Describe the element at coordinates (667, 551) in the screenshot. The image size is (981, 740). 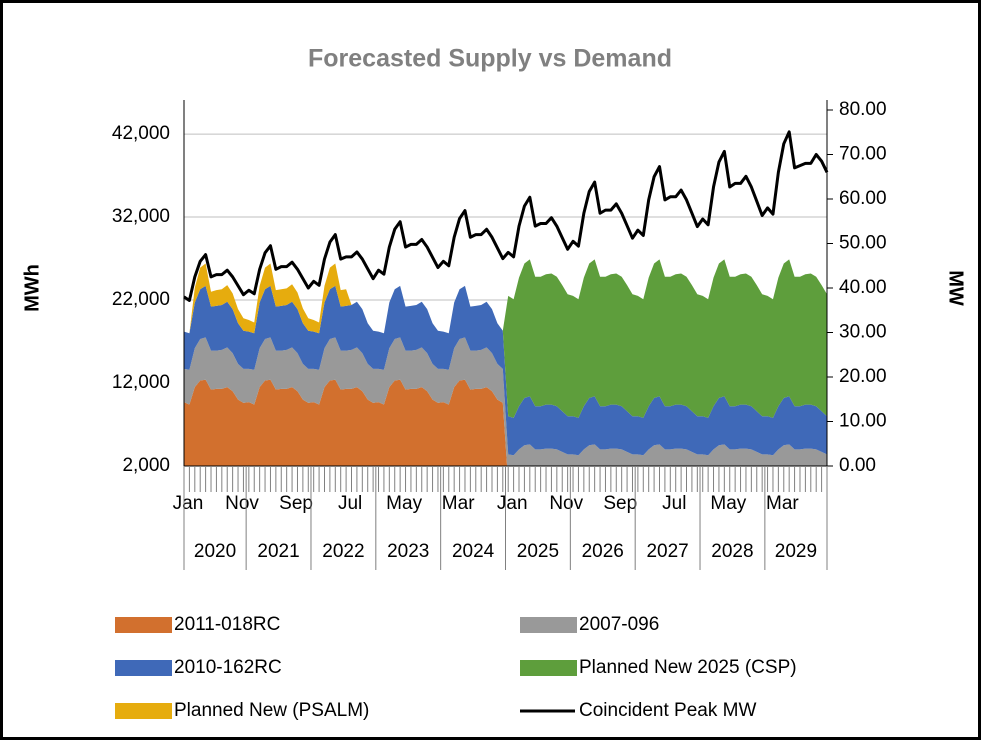
I see `year-label: 2027` at that location.